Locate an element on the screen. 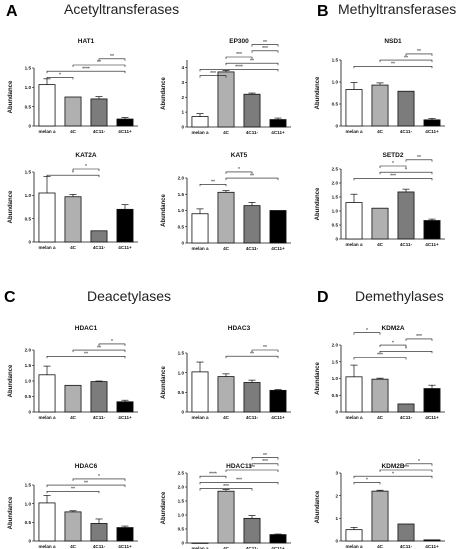 This screenshot has width=474, height=549. panel-letter-a: A is located at coordinates (12, 11).